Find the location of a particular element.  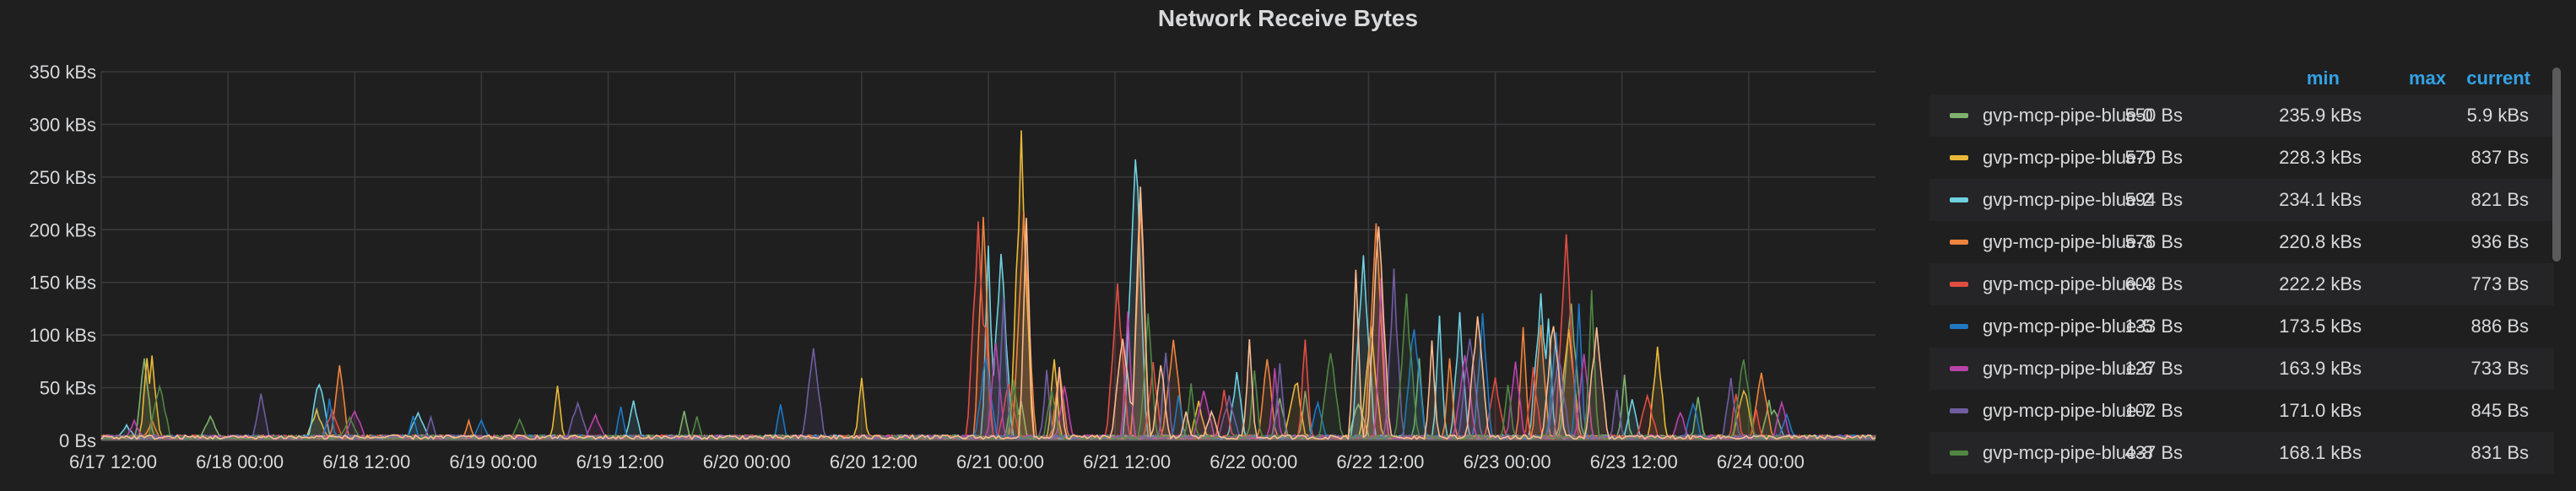

legend-current-value: 837 Bs is located at coordinates (2500, 157).